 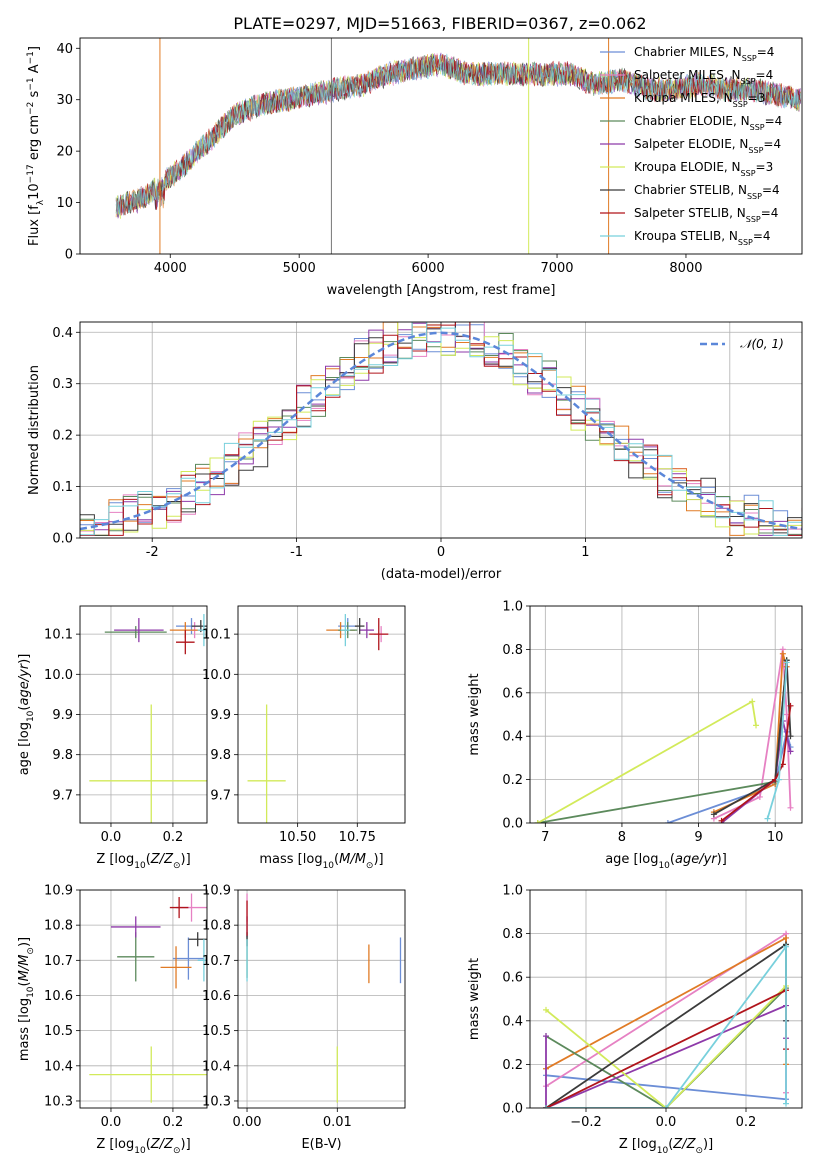 What do you see at coordinates (698, 837) in the screenshot?
I see `x-tick-label: 9` at bounding box center [698, 837].